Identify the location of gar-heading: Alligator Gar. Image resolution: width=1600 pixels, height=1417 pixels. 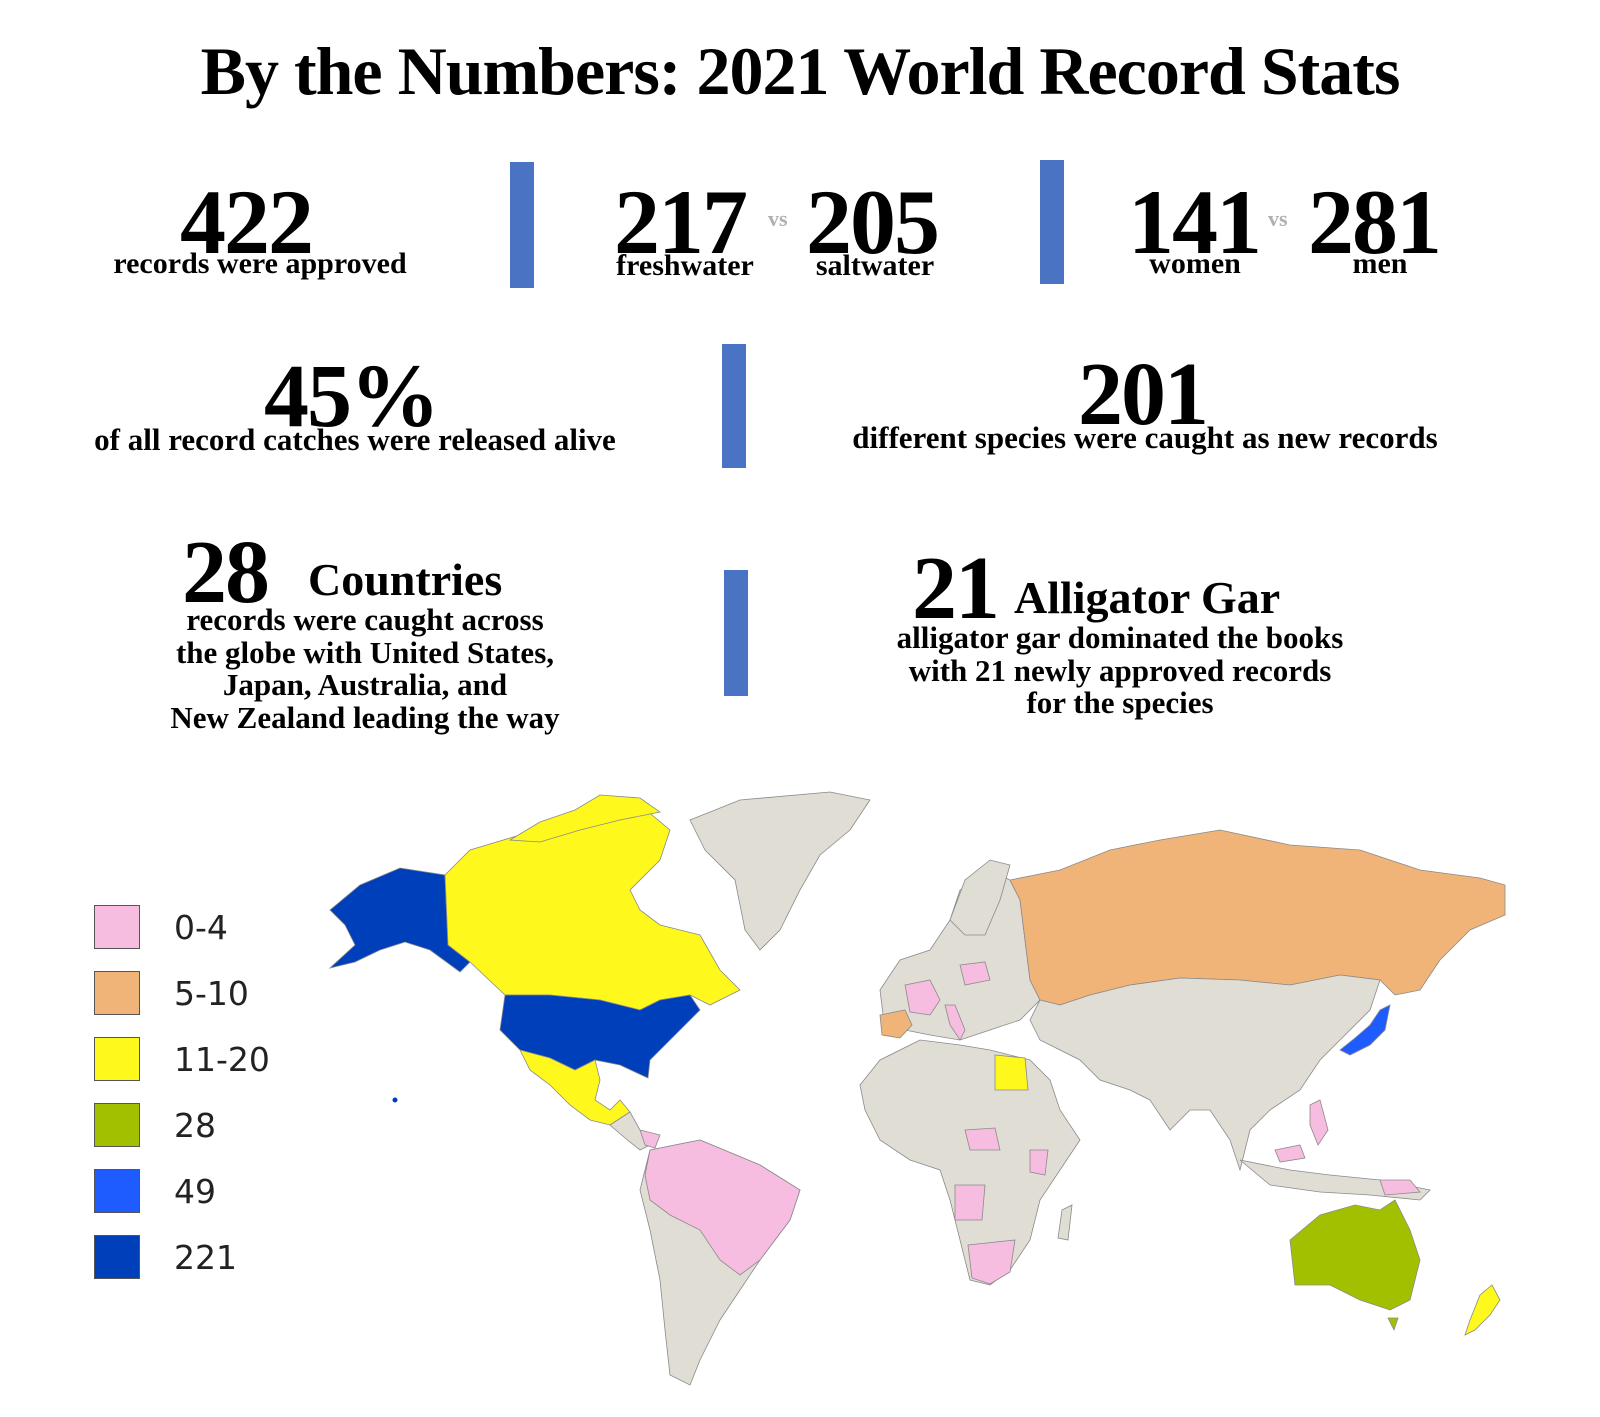
(1147, 597).